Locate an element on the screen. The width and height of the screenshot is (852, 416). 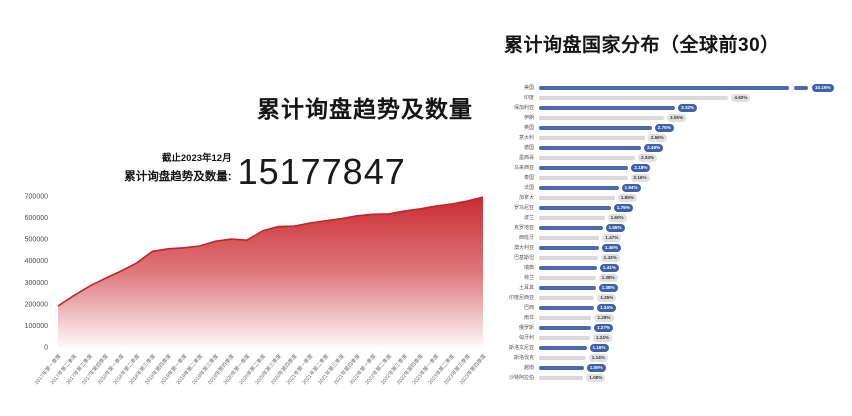
value-badge: 1.08% is located at coordinates (596, 378).